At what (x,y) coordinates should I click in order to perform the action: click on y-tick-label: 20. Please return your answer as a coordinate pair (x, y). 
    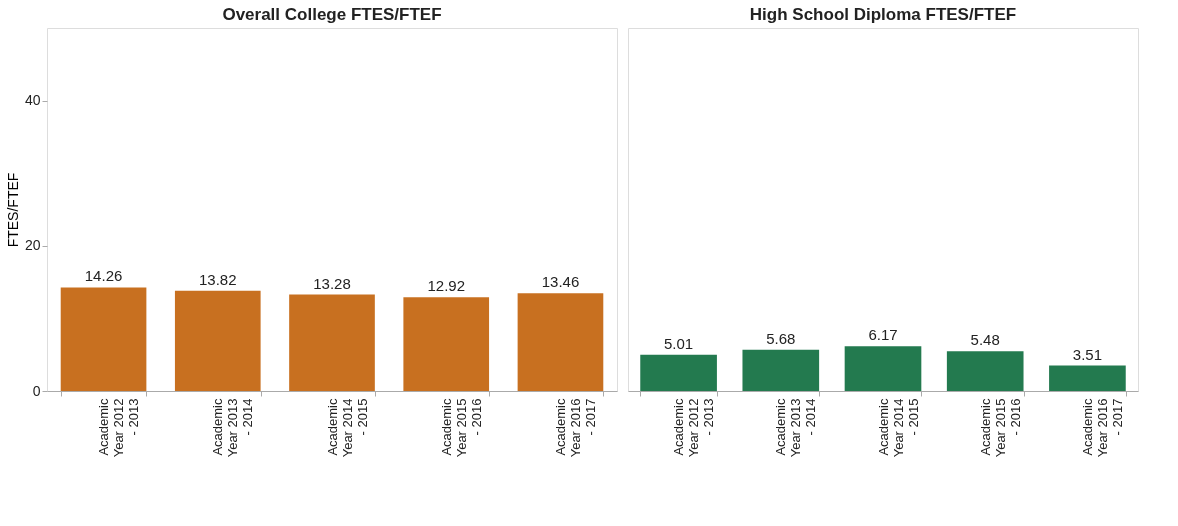
    Looking at the image, I should click on (32, 245).